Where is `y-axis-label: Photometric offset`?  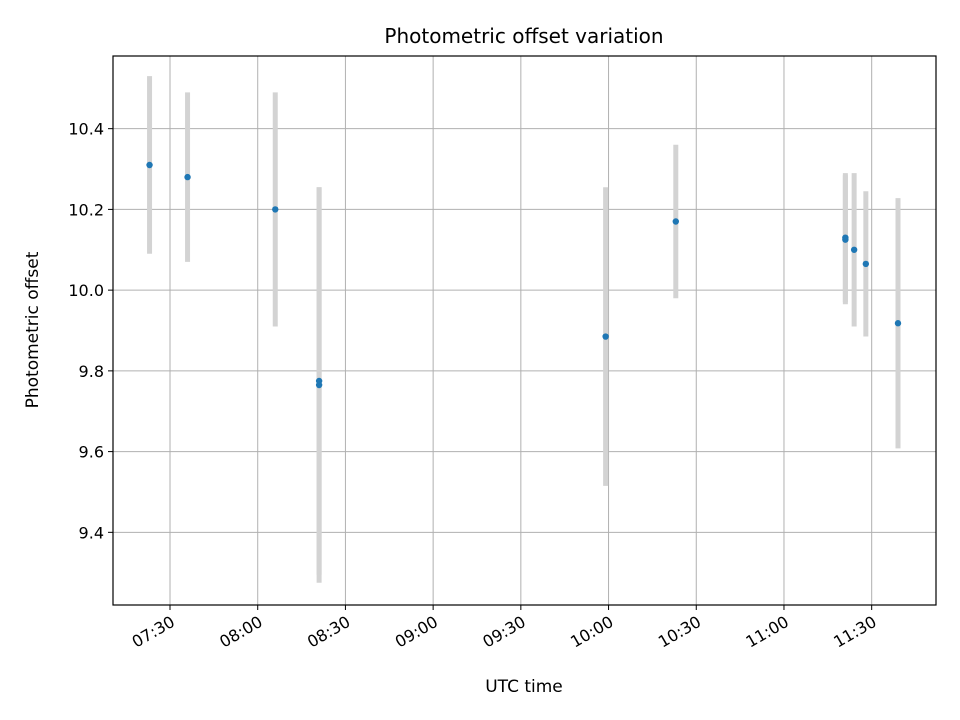 y-axis-label: Photometric offset is located at coordinates (33, 329).